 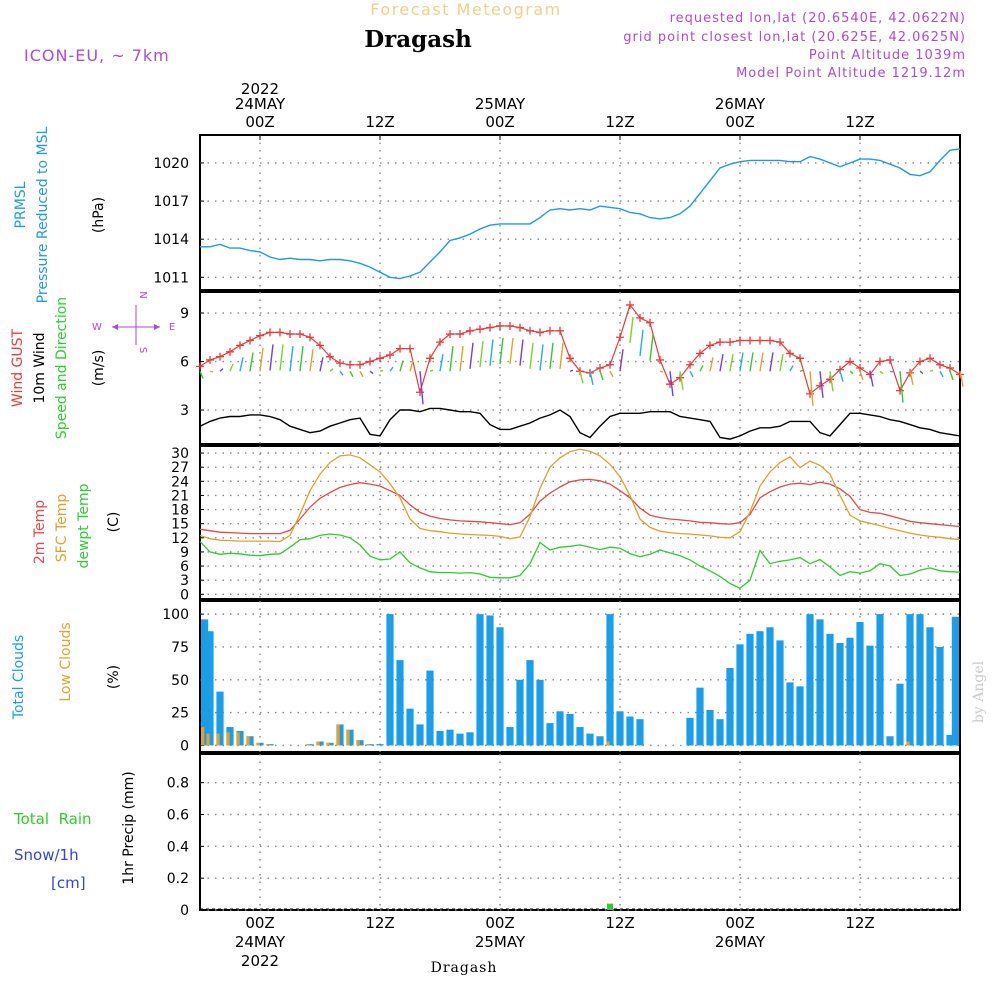 I want to click on precip-bars, so click(x=580, y=906).